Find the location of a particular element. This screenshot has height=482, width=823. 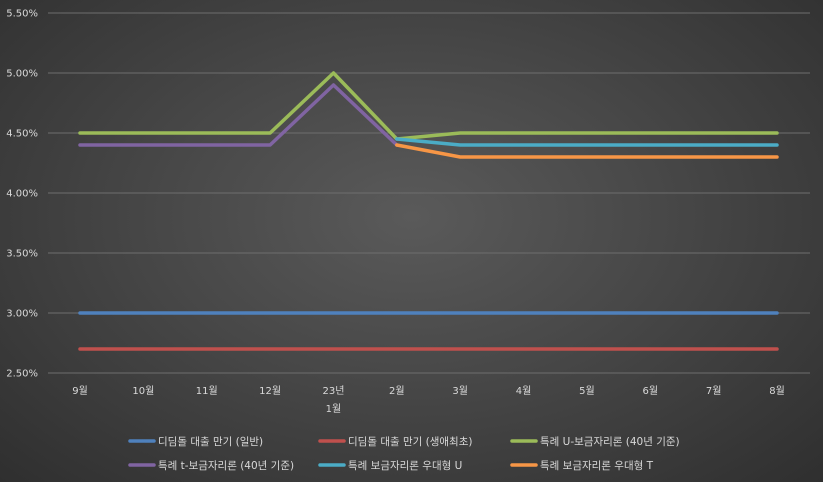

x-tick-label: 6월 is located at coordinates (650, 391).